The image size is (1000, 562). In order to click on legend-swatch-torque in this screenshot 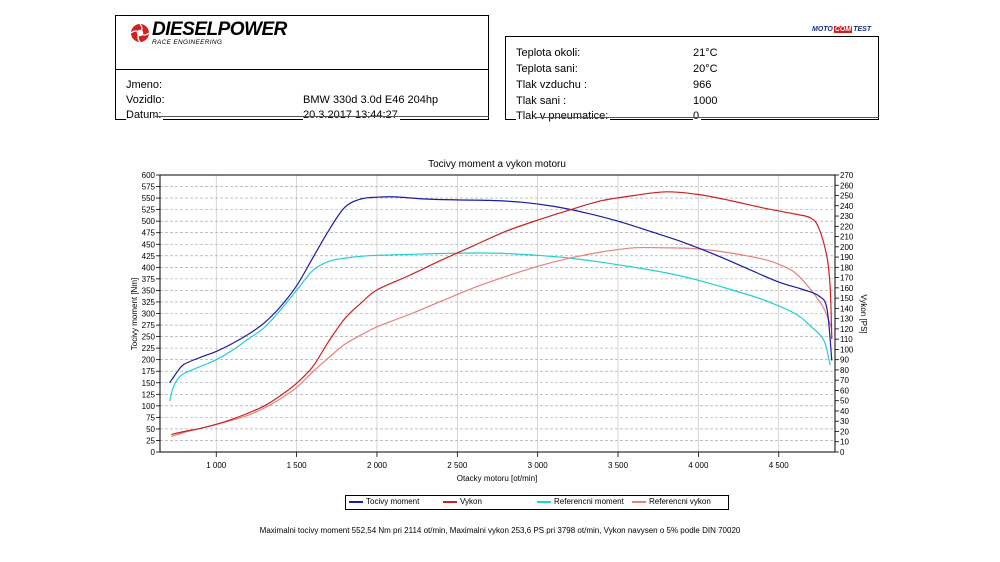, I will do `click(356, 501)`.